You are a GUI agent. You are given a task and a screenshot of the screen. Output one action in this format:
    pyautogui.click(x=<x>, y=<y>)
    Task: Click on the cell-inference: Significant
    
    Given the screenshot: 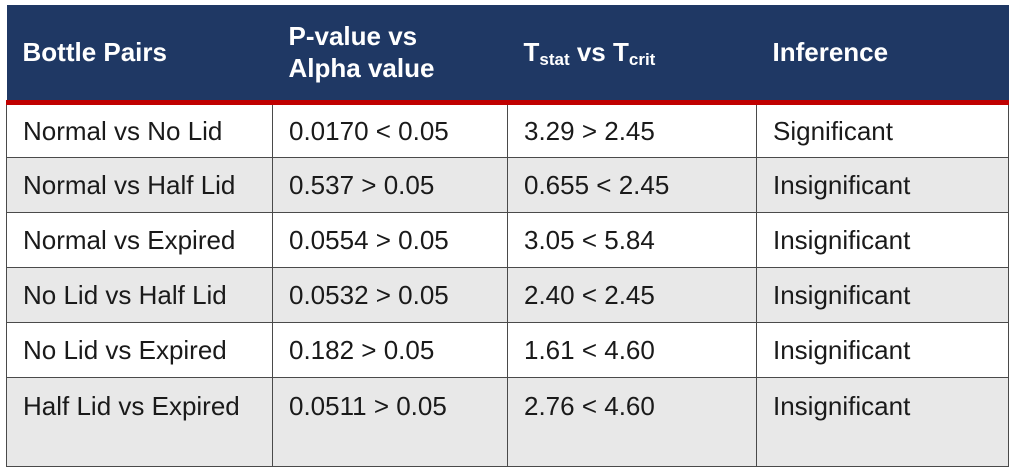 What is the action you would take?
    pyautogui.click(x=882, y=129)
    